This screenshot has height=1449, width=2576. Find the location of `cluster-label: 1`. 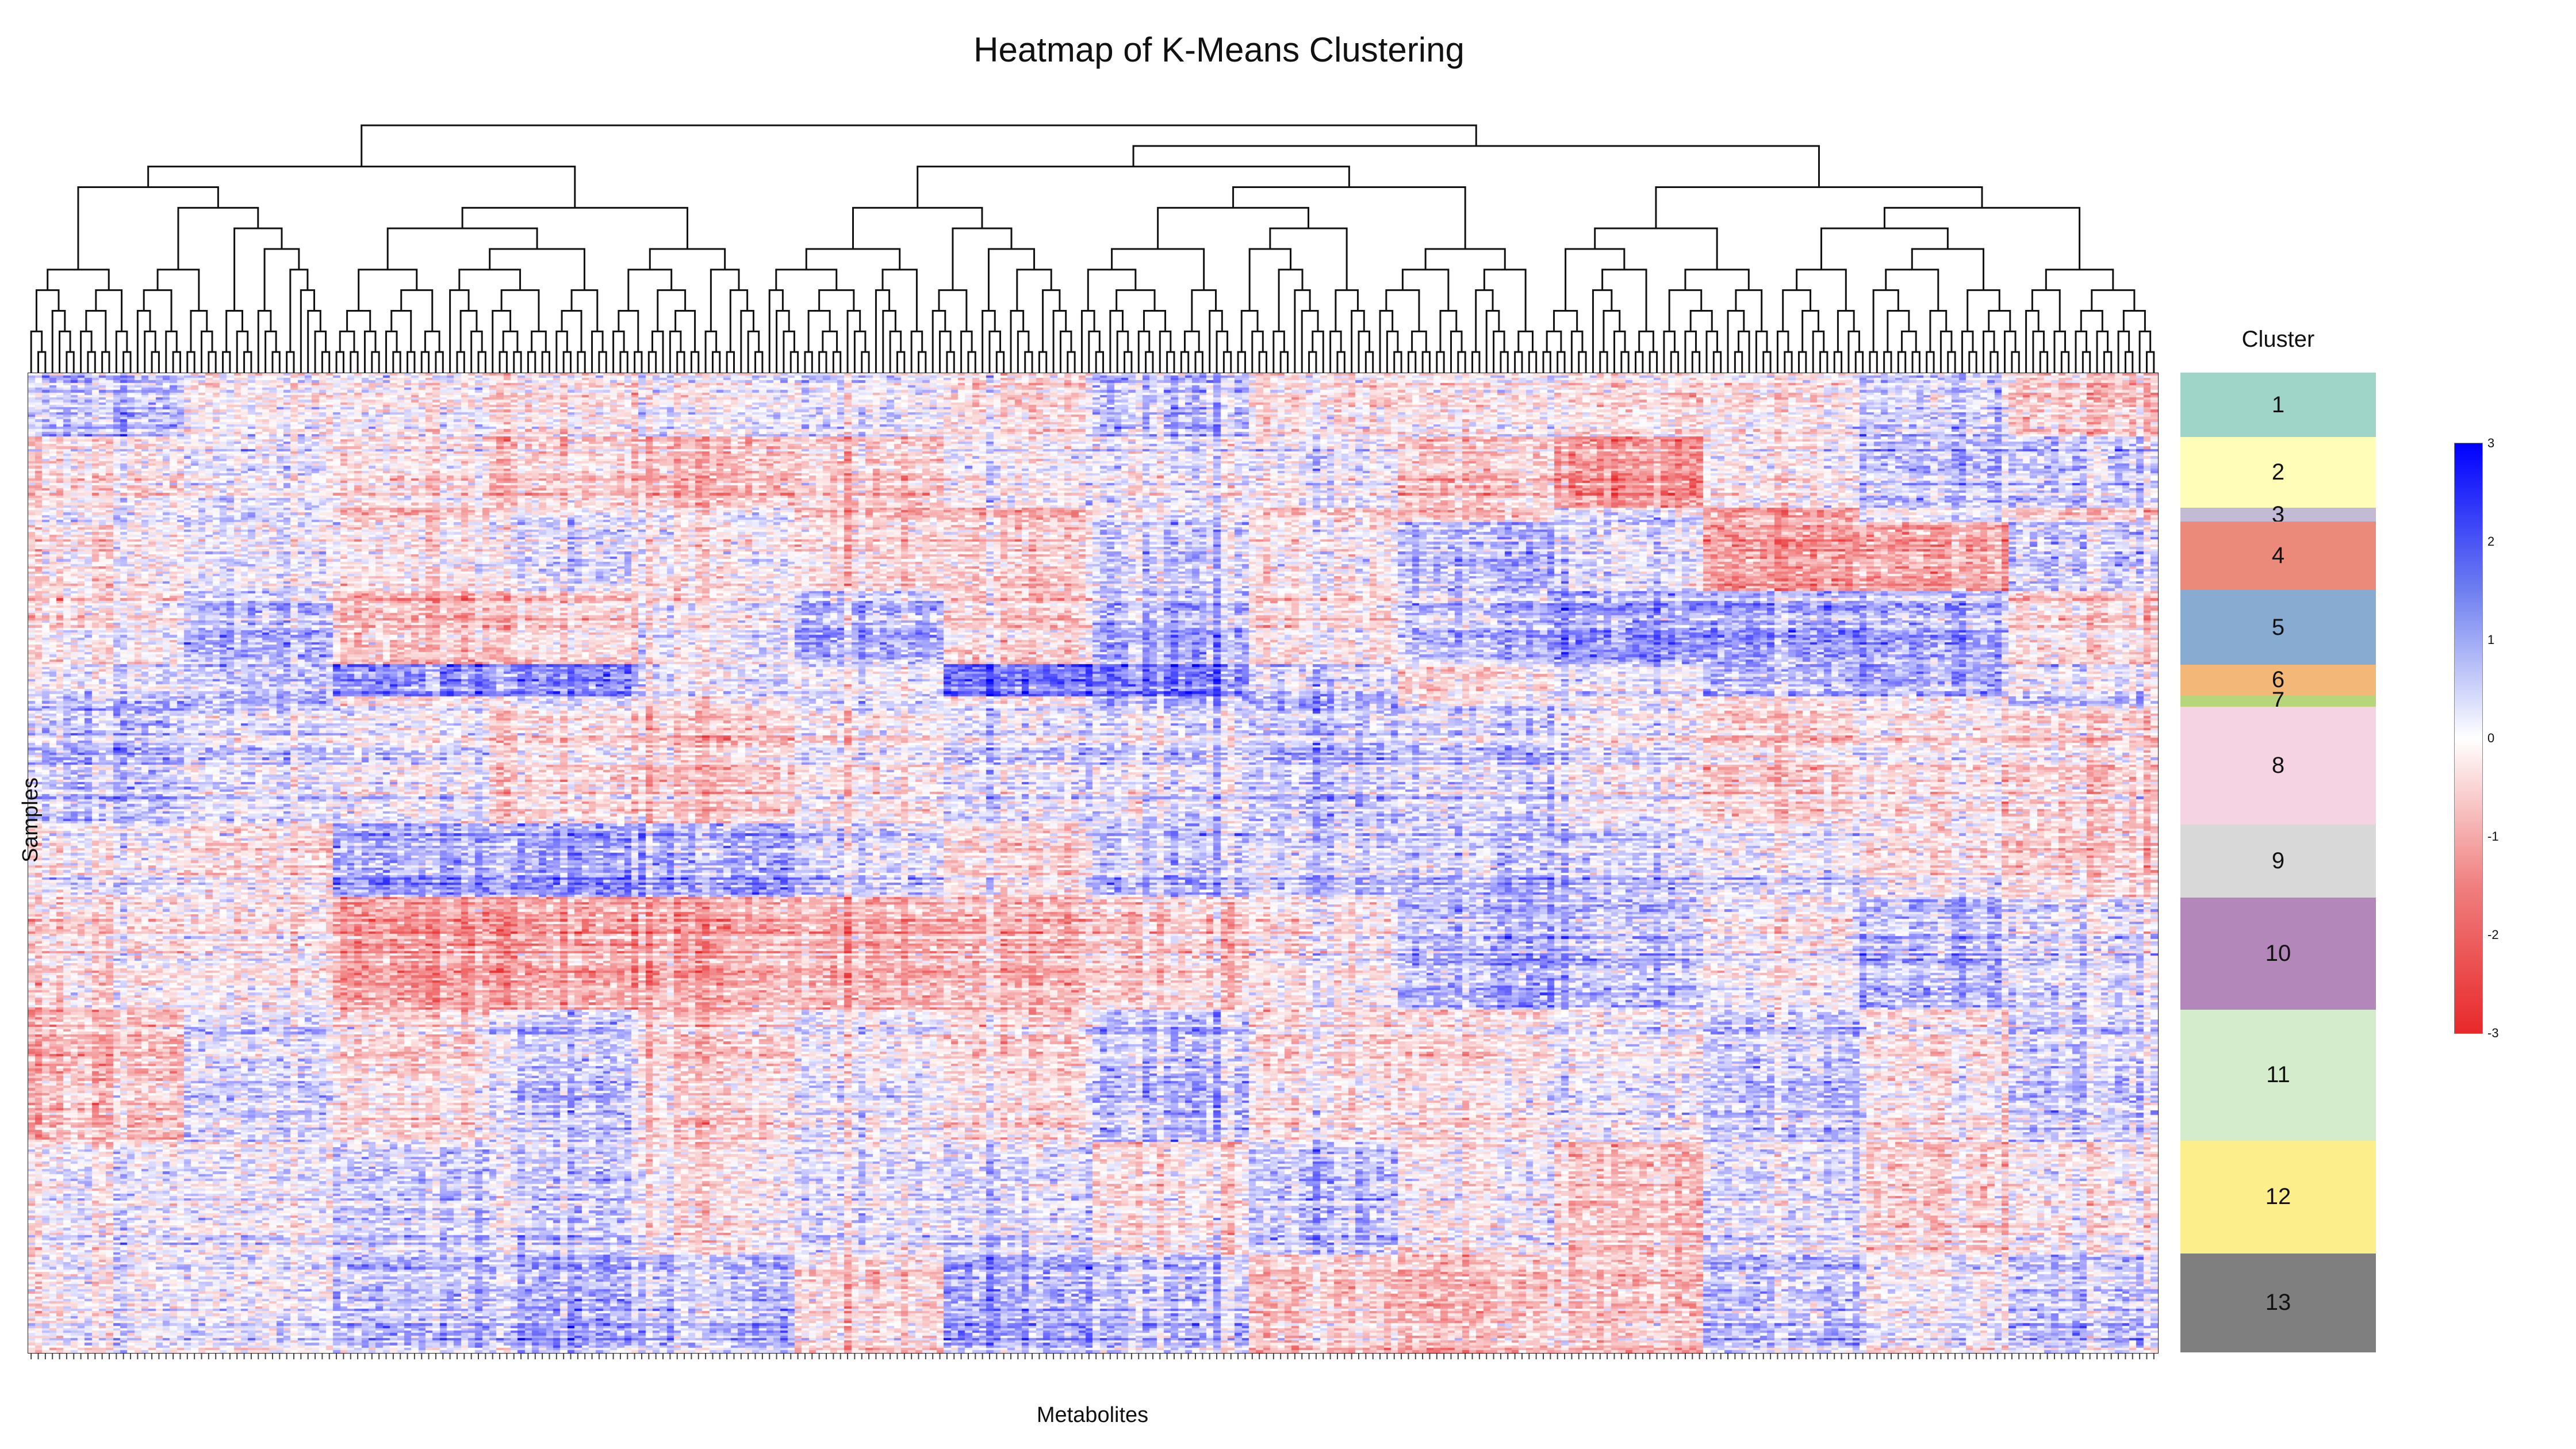

cluster-label: 1 is located at coordinates (2278, 404).